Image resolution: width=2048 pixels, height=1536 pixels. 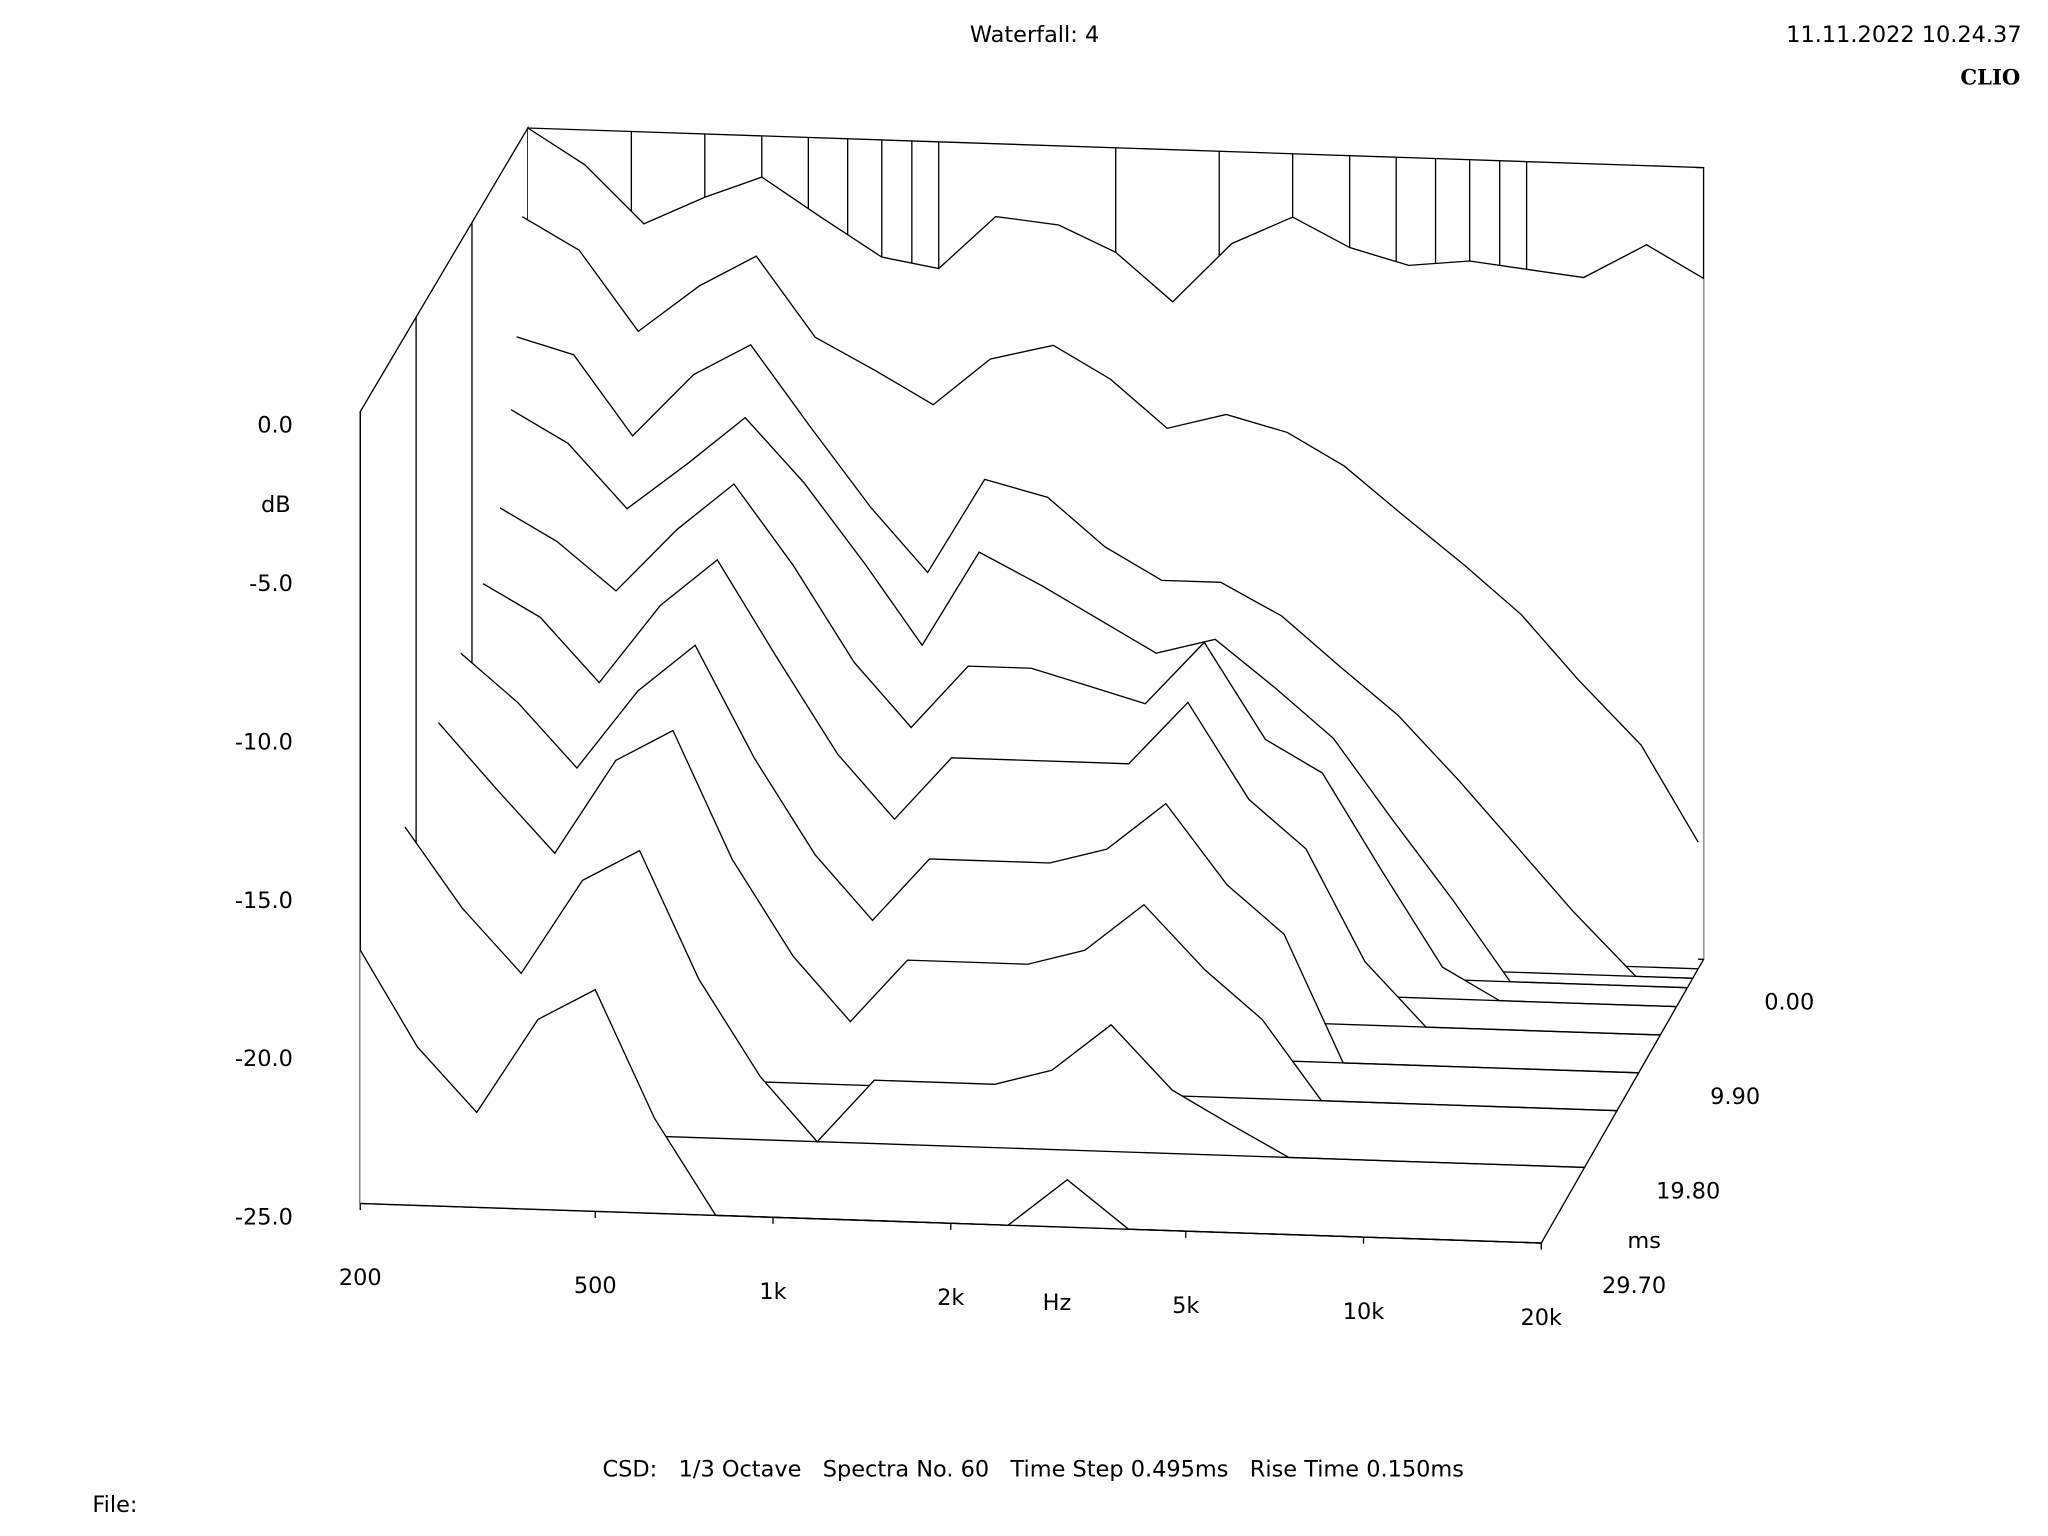 What do you see at coordinates (595, 1286) in the screenshot?
I see `x-tick-label: 500` at bounding box center [595, 1286].